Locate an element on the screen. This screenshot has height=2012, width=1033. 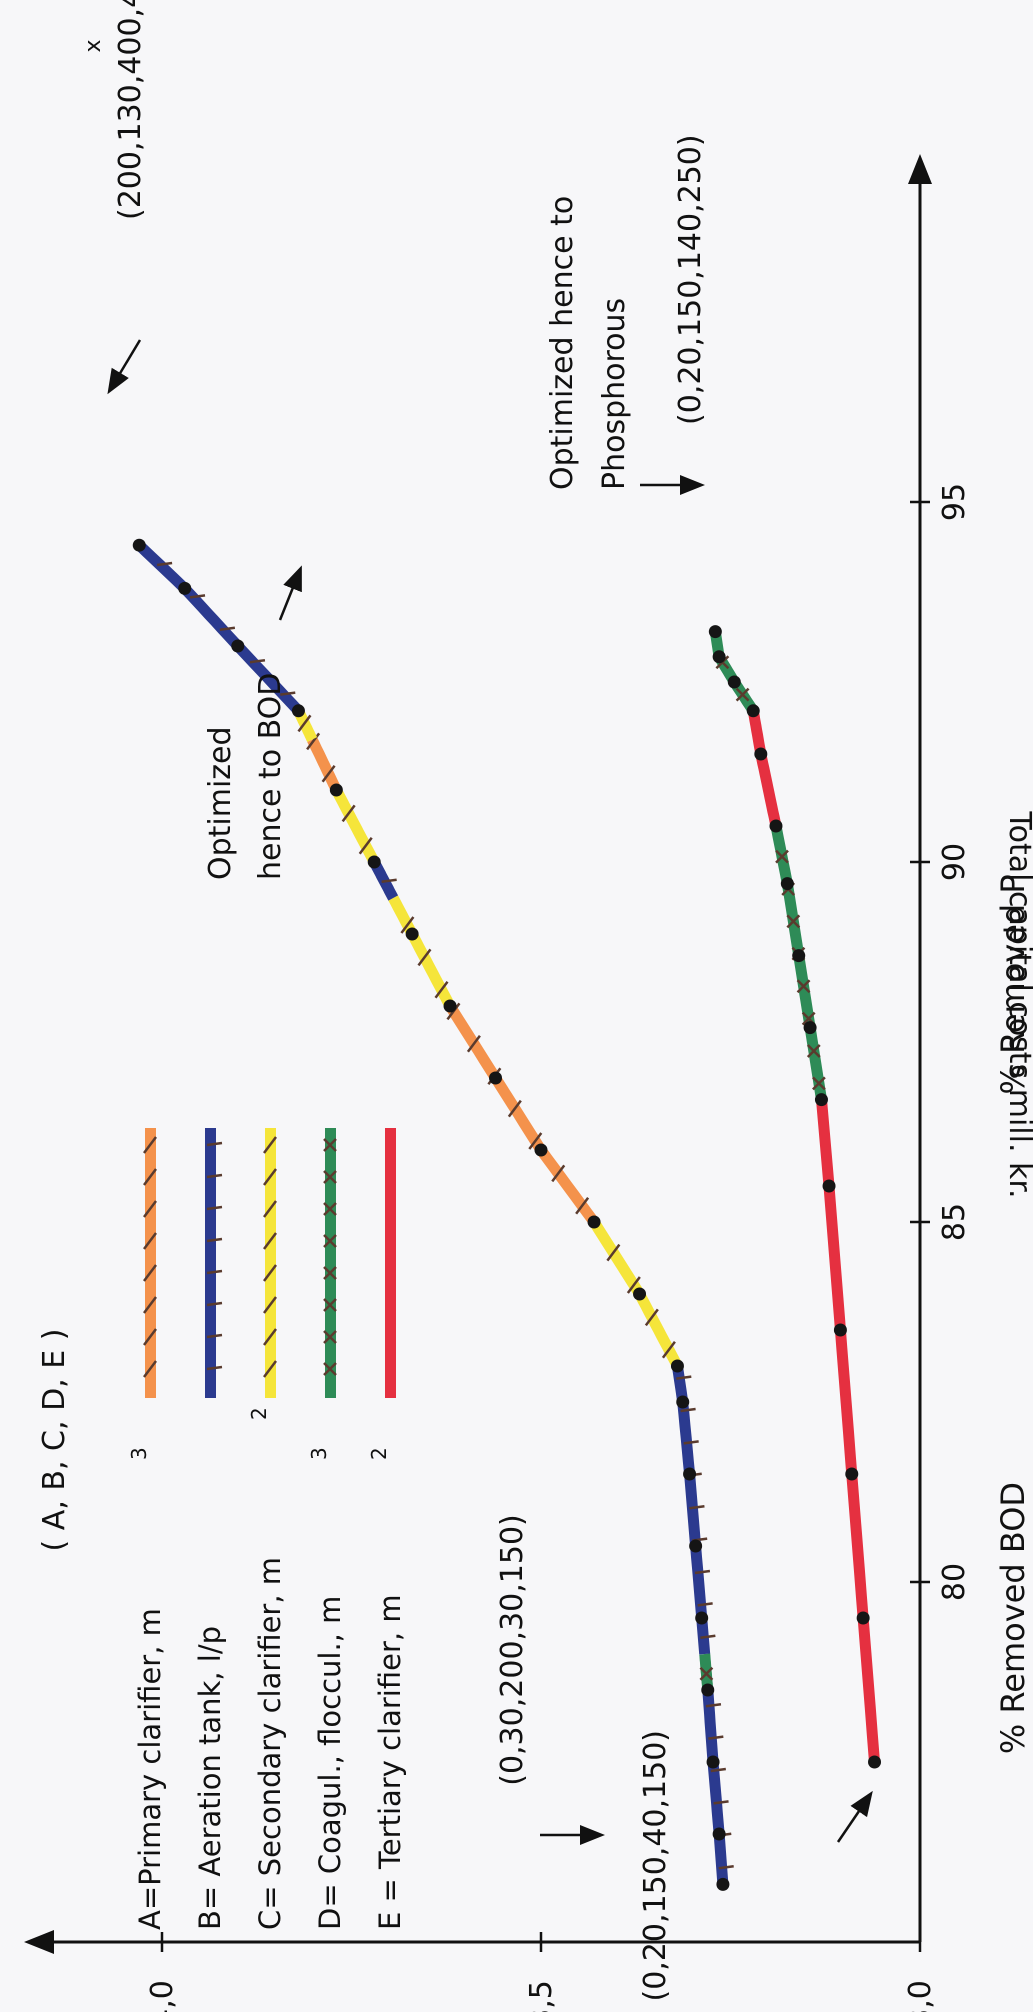
legend-swatch-E is located at coordinates (390, 1263).